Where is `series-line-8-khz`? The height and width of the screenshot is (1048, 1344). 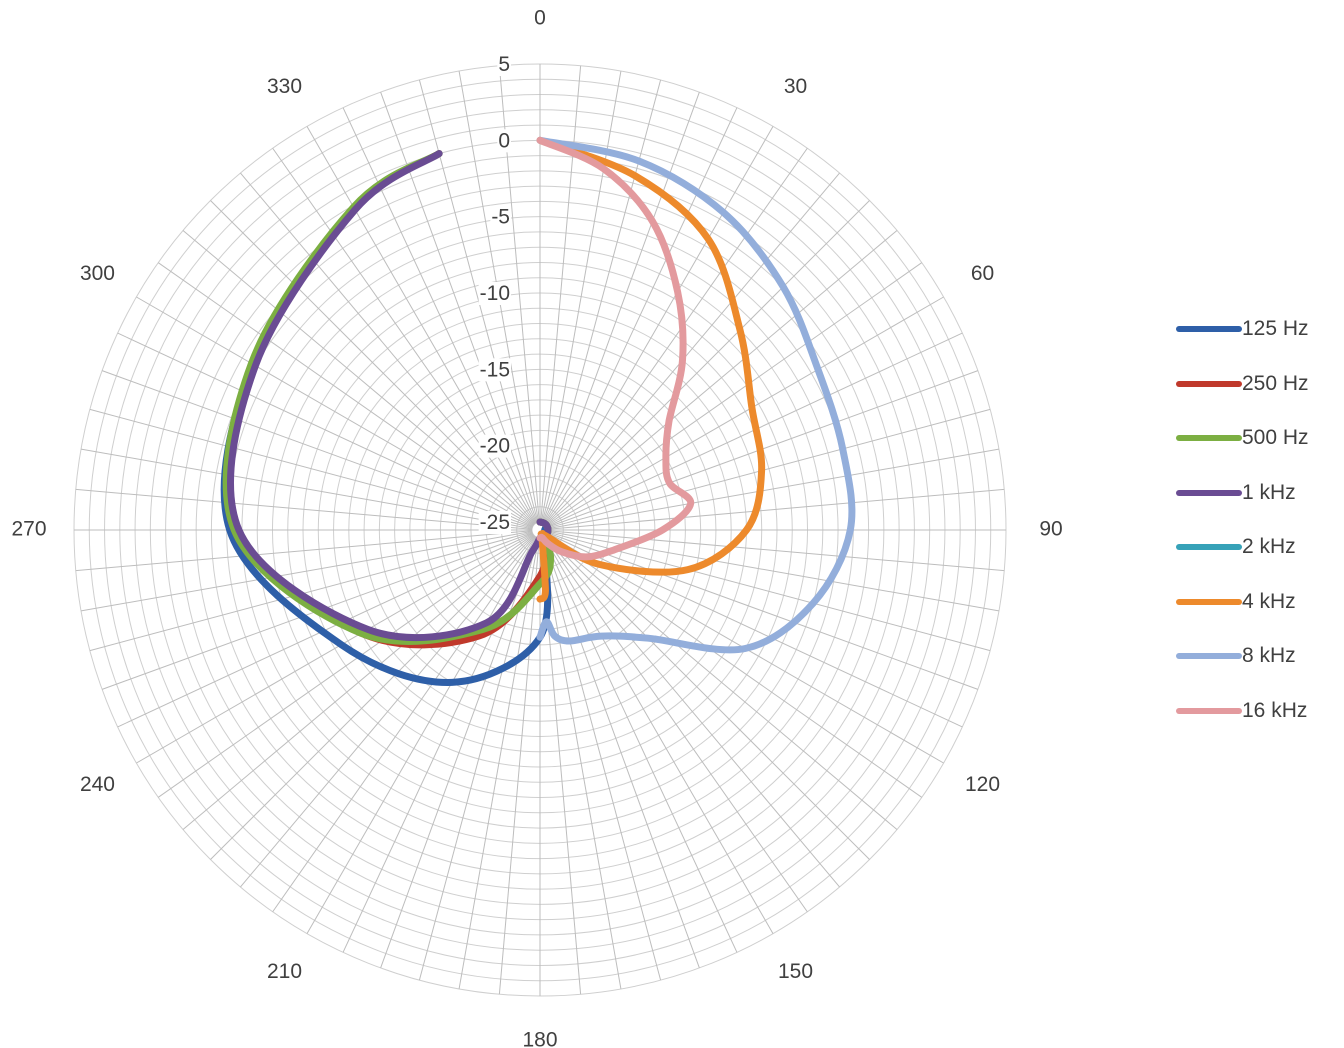 series-line-8-khz is located at coordinates (696, 395).